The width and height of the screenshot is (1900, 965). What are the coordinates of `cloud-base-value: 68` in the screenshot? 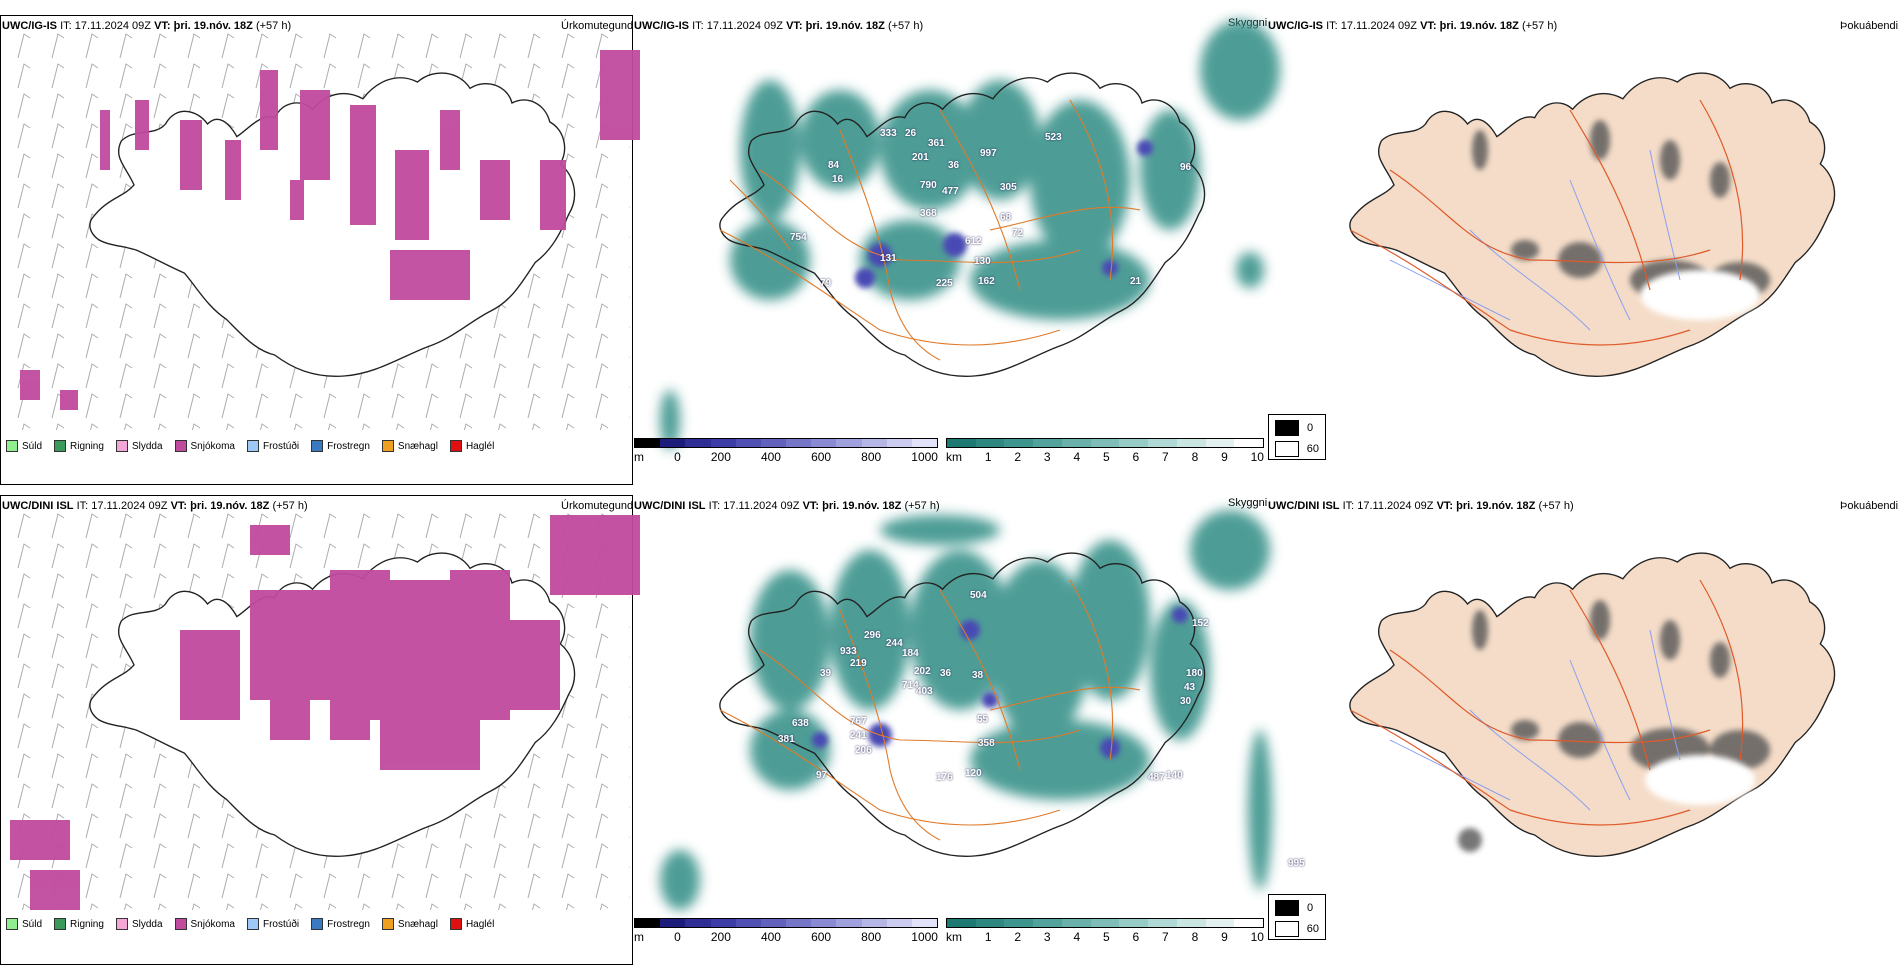 It's located at (1006, 217).